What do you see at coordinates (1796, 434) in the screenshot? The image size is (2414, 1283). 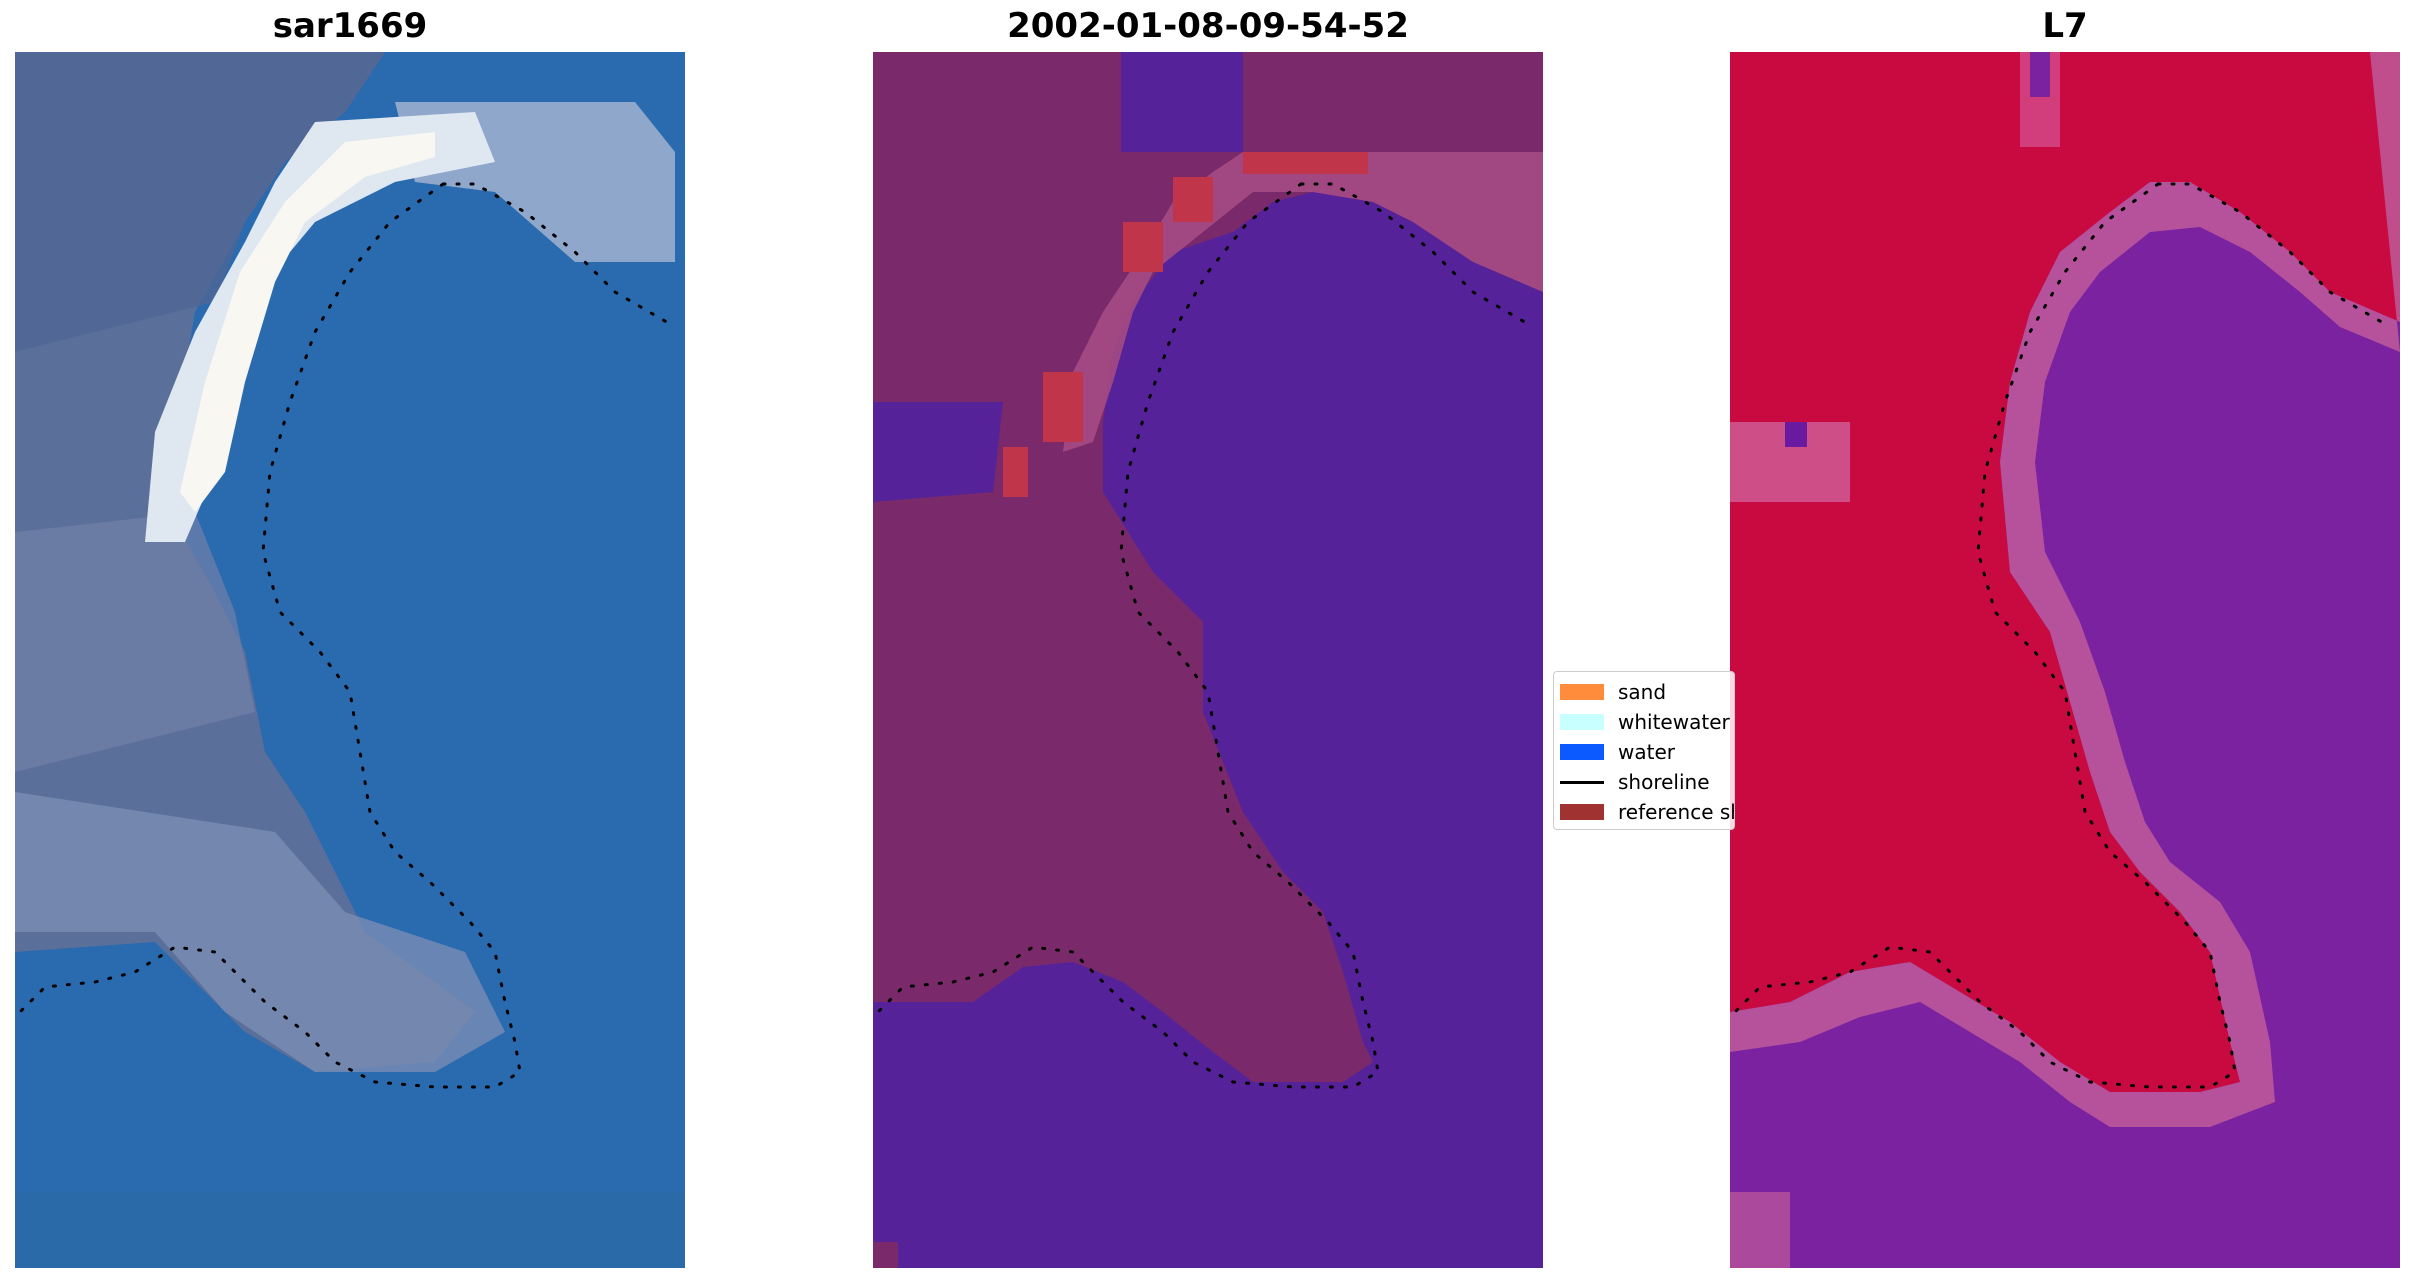 I see `index-pond` at bounding box center [1796, 434].